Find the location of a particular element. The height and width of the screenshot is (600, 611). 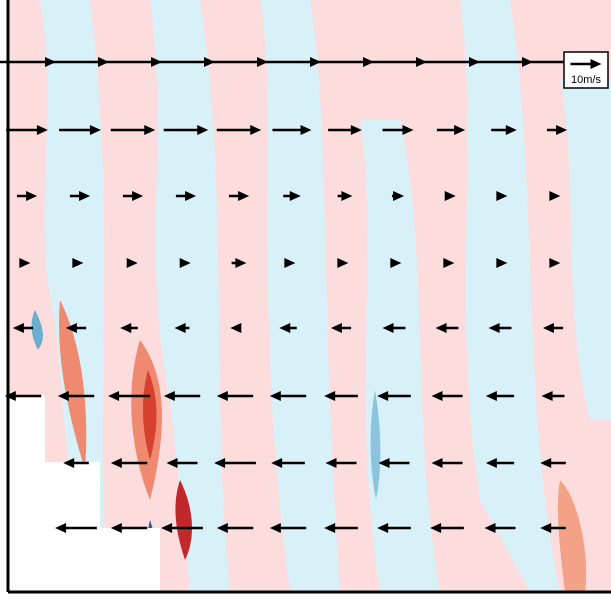

key-label: 10m/s is located at coordinates (586, 80).